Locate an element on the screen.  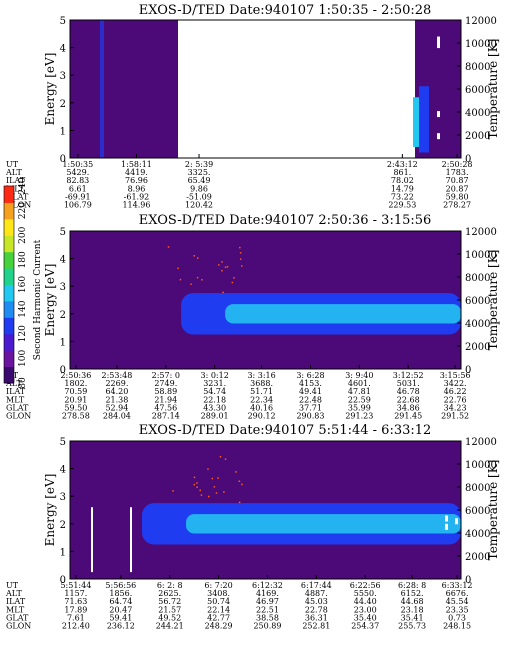
energy-tick-label: 1 is located at coordinates (63, 131).